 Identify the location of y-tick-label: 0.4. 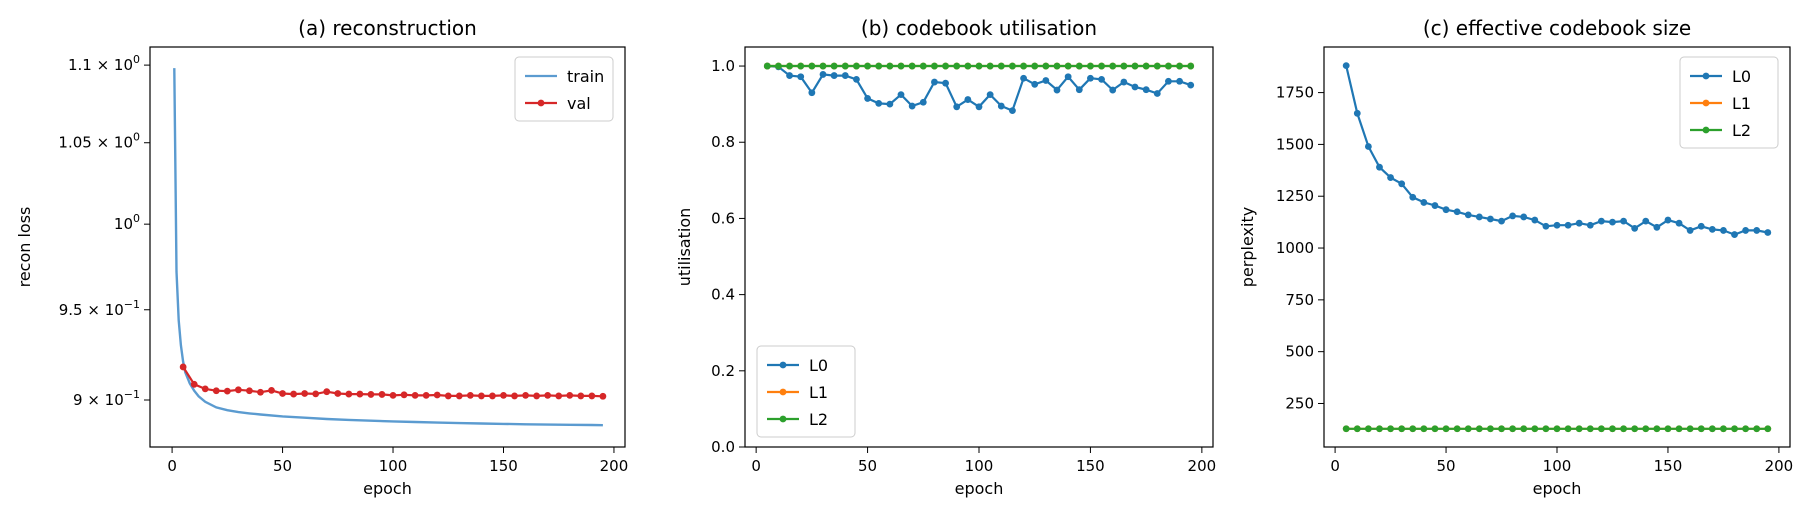
(723, 295).